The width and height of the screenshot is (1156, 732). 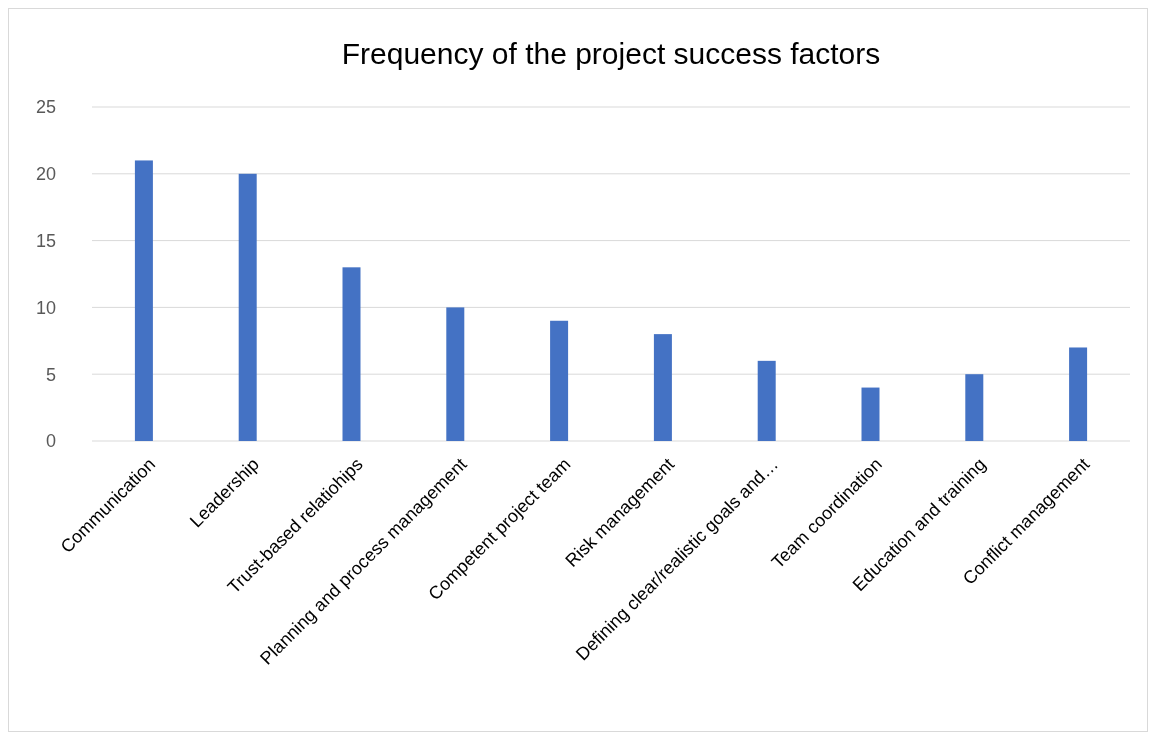 I want to click on y-tick-label: 10, so click(x=45, y=307).